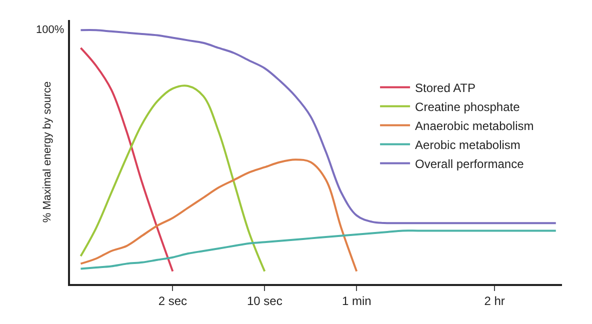  What do you see at coordinates (173, 301) in the screenshot?
I see `x-tick-label: 2 sec` at bounding box center [173, 301].